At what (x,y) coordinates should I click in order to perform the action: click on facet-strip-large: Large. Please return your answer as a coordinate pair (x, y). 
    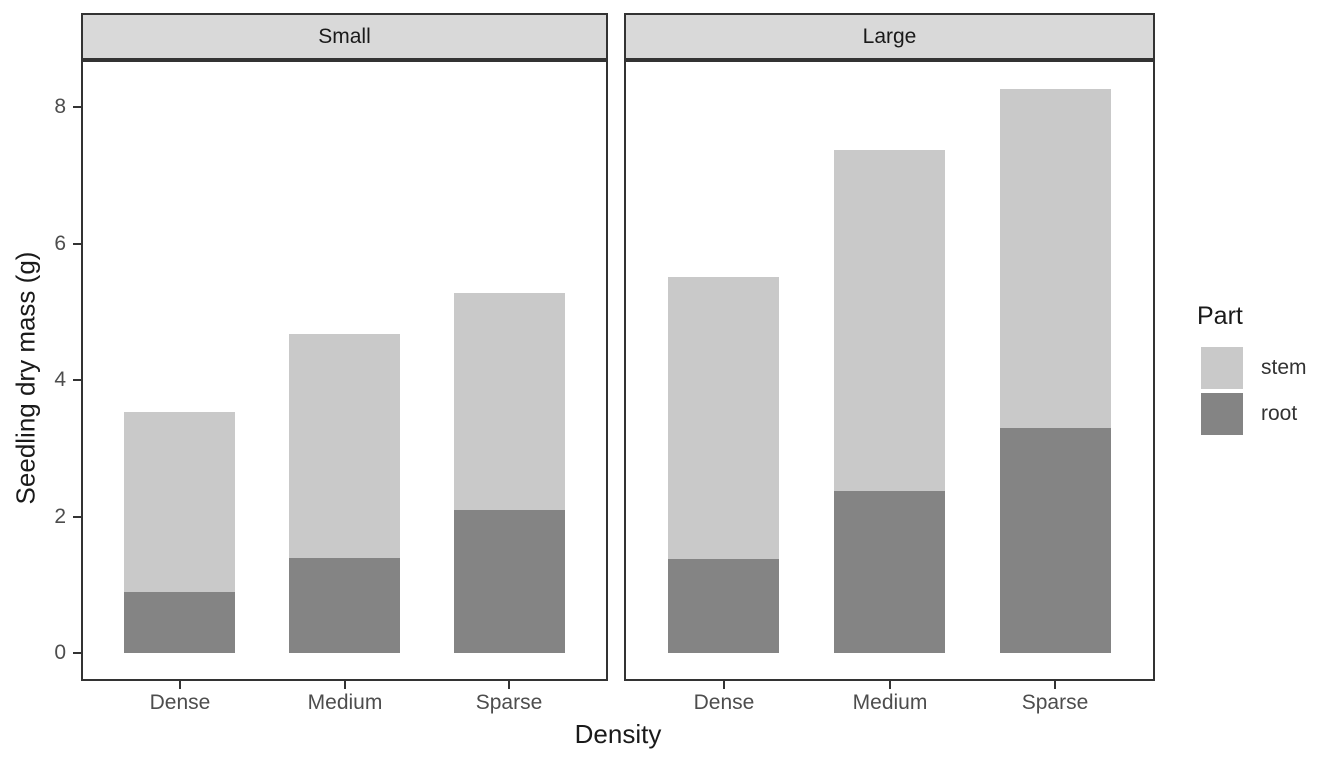
    Looking at the image, I should click on (889, 36).